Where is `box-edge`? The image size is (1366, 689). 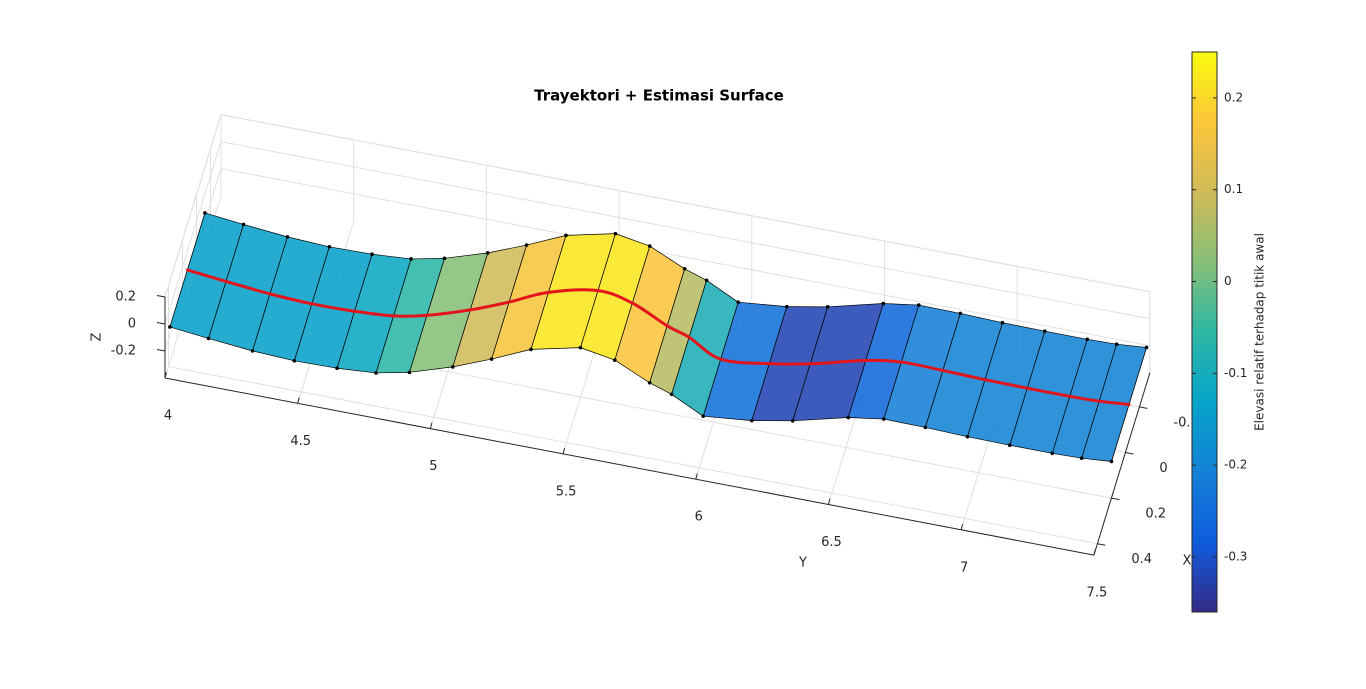 box-edge is located at coordinates (193, 206).